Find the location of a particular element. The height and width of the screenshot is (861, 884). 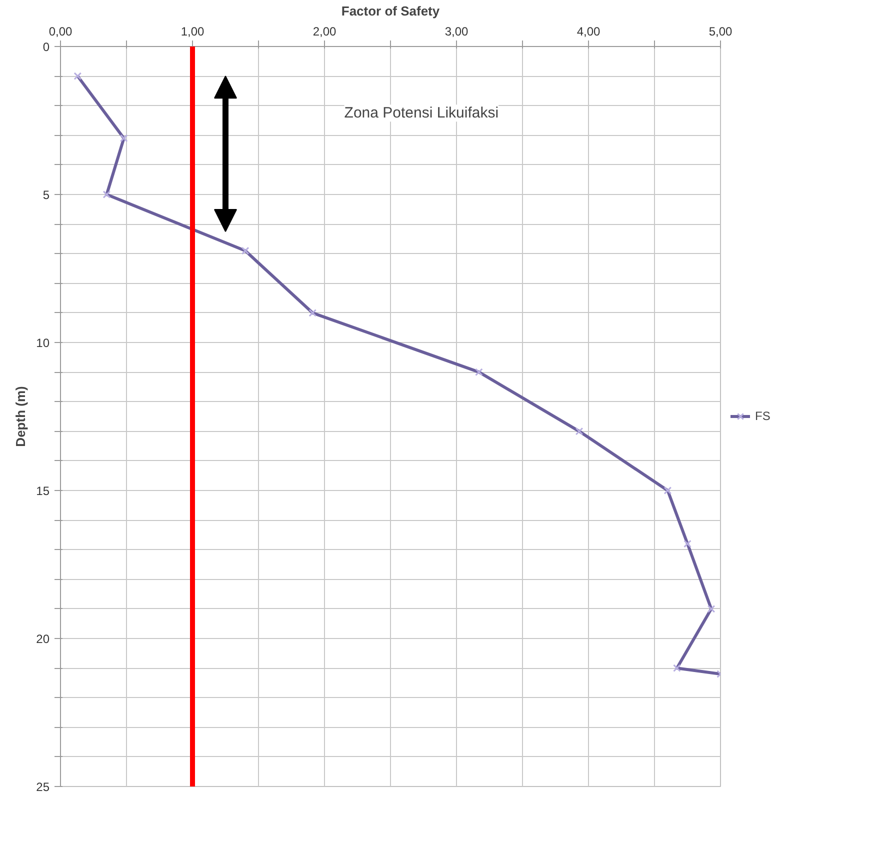

y-axis-title: Depth (m) is located at coordinates (20, 416).